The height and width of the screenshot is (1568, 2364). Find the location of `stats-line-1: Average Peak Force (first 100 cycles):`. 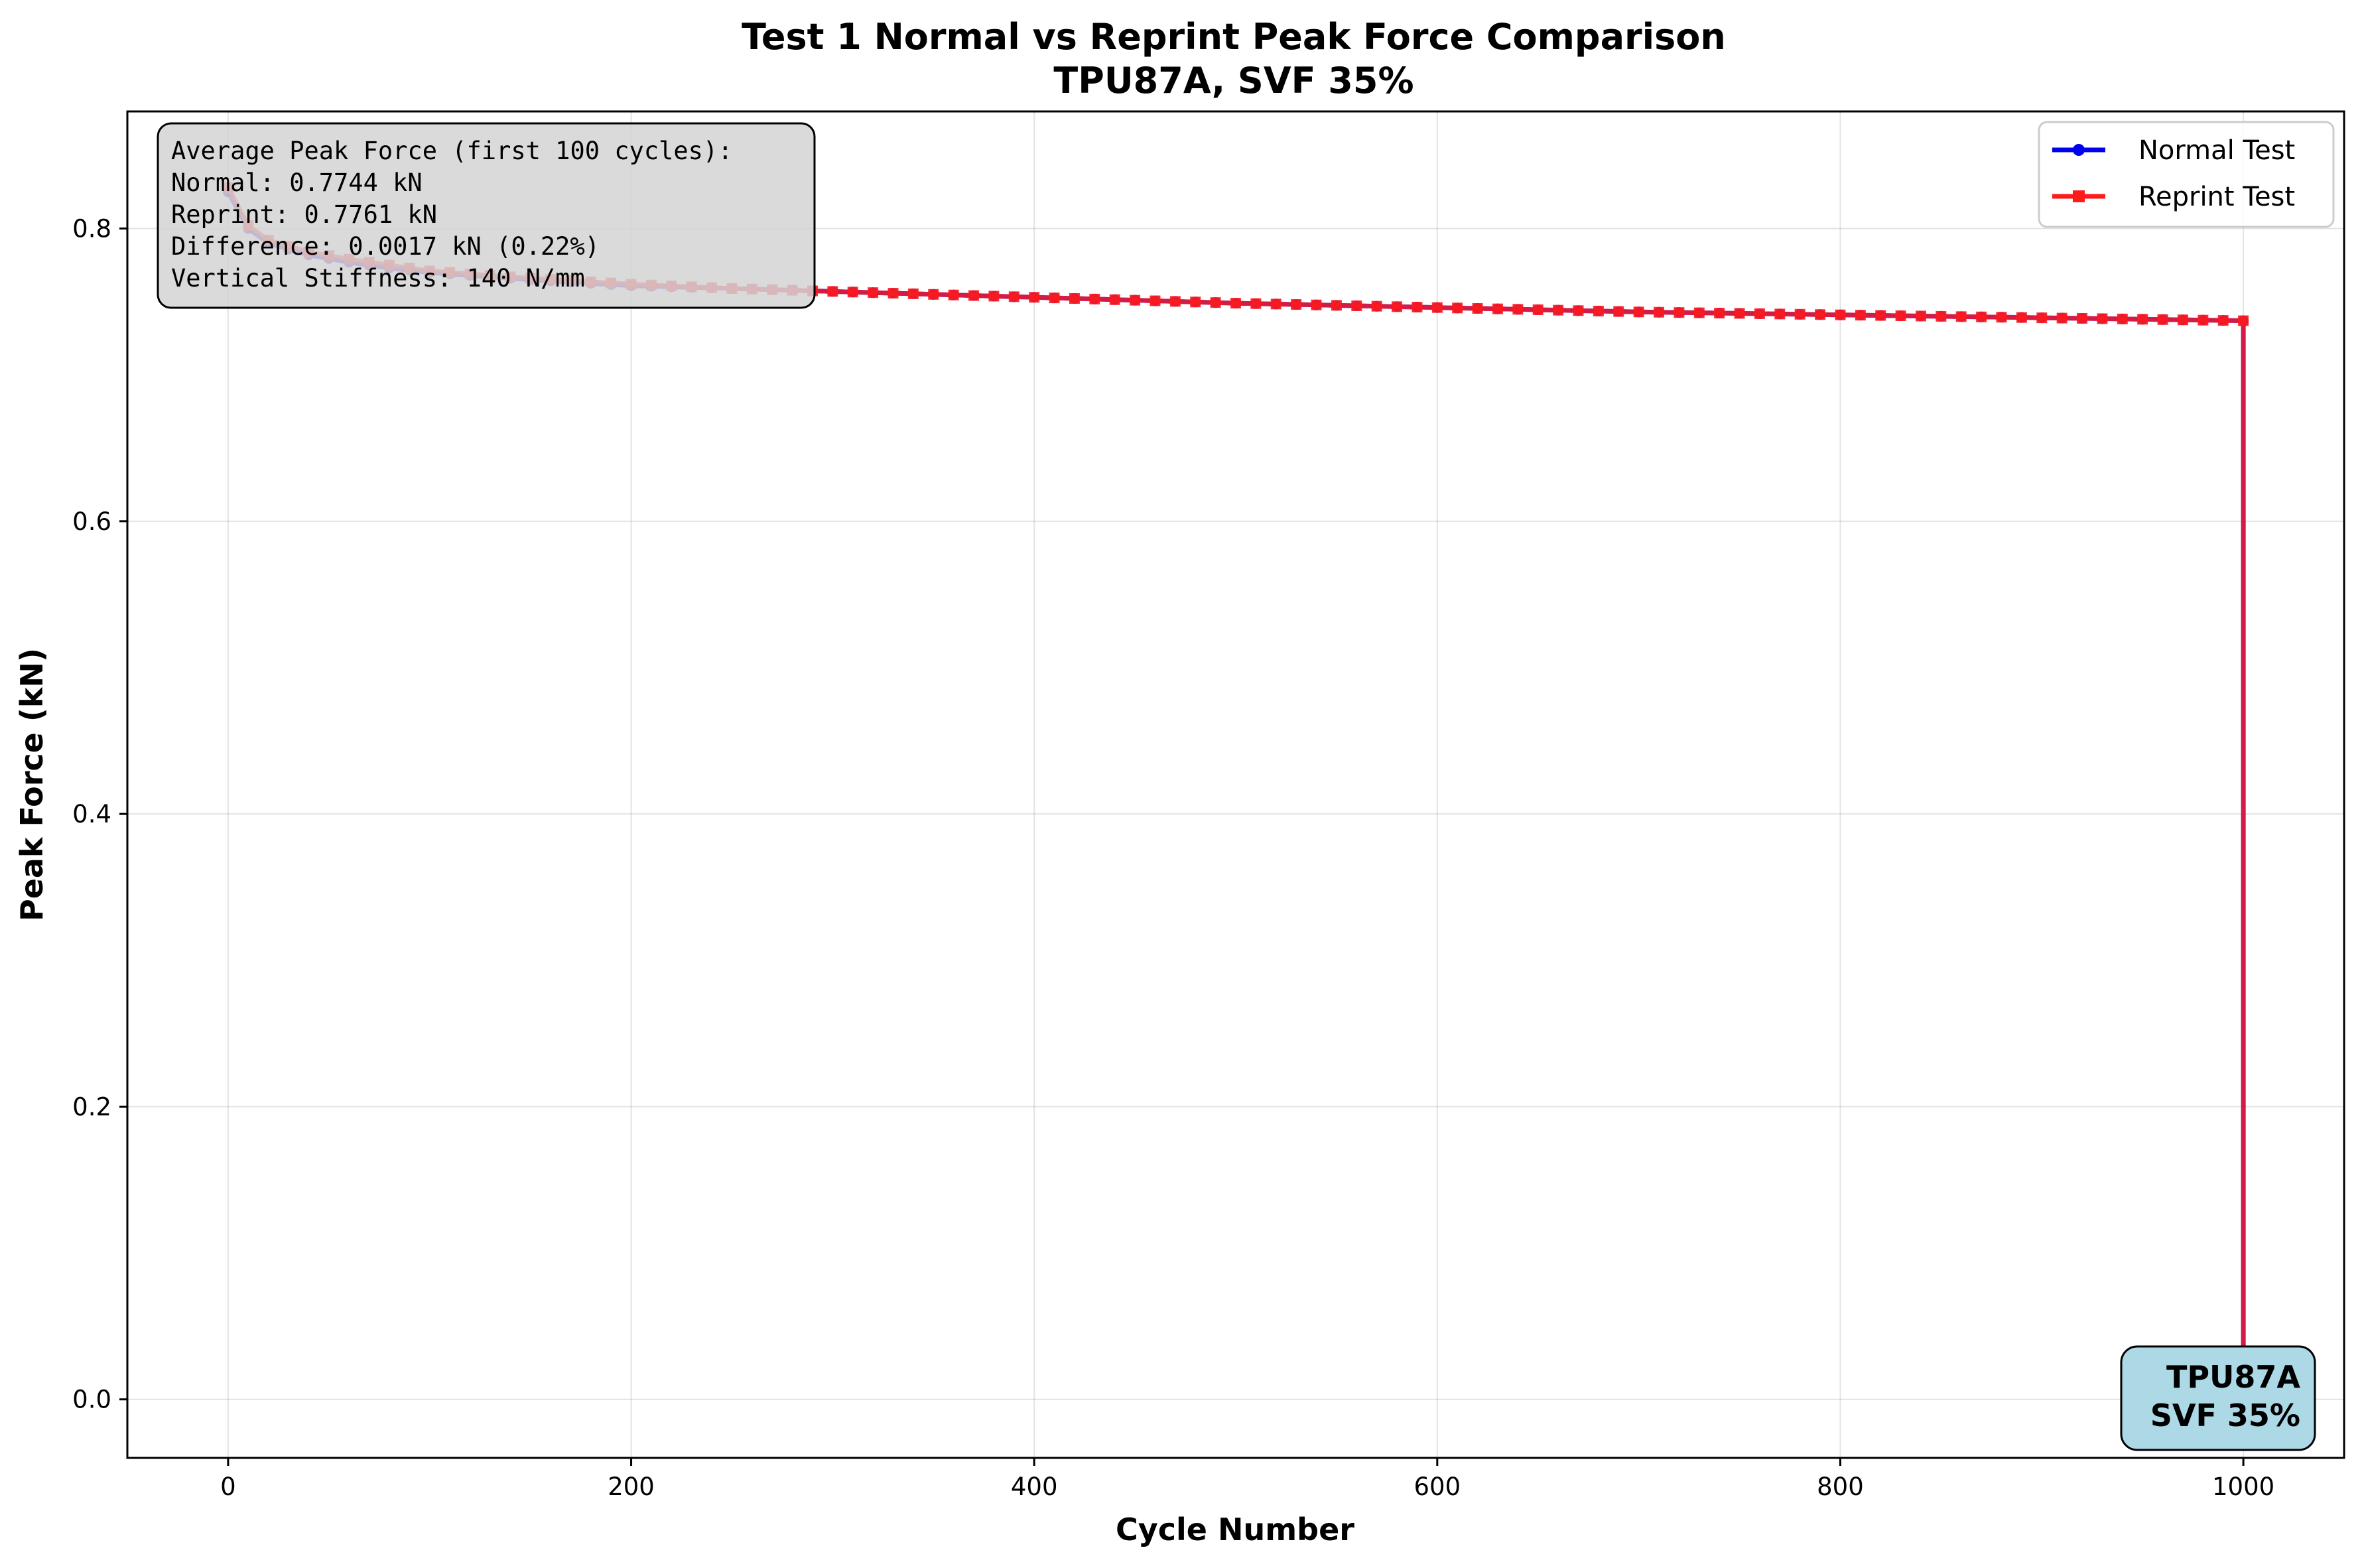

stats-line-1: Average Peak Force (first 100 cycles): is located at coordinates (451, 151).